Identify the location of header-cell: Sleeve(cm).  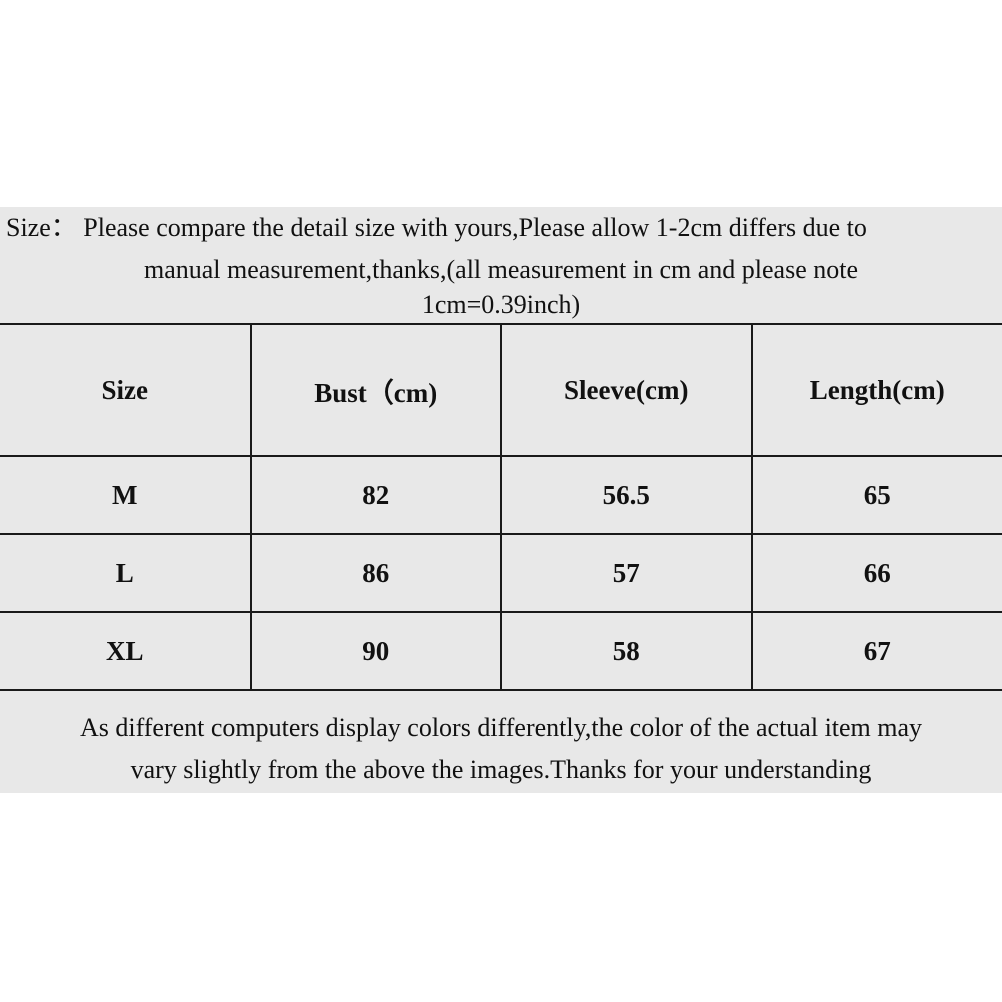
(626, 390).